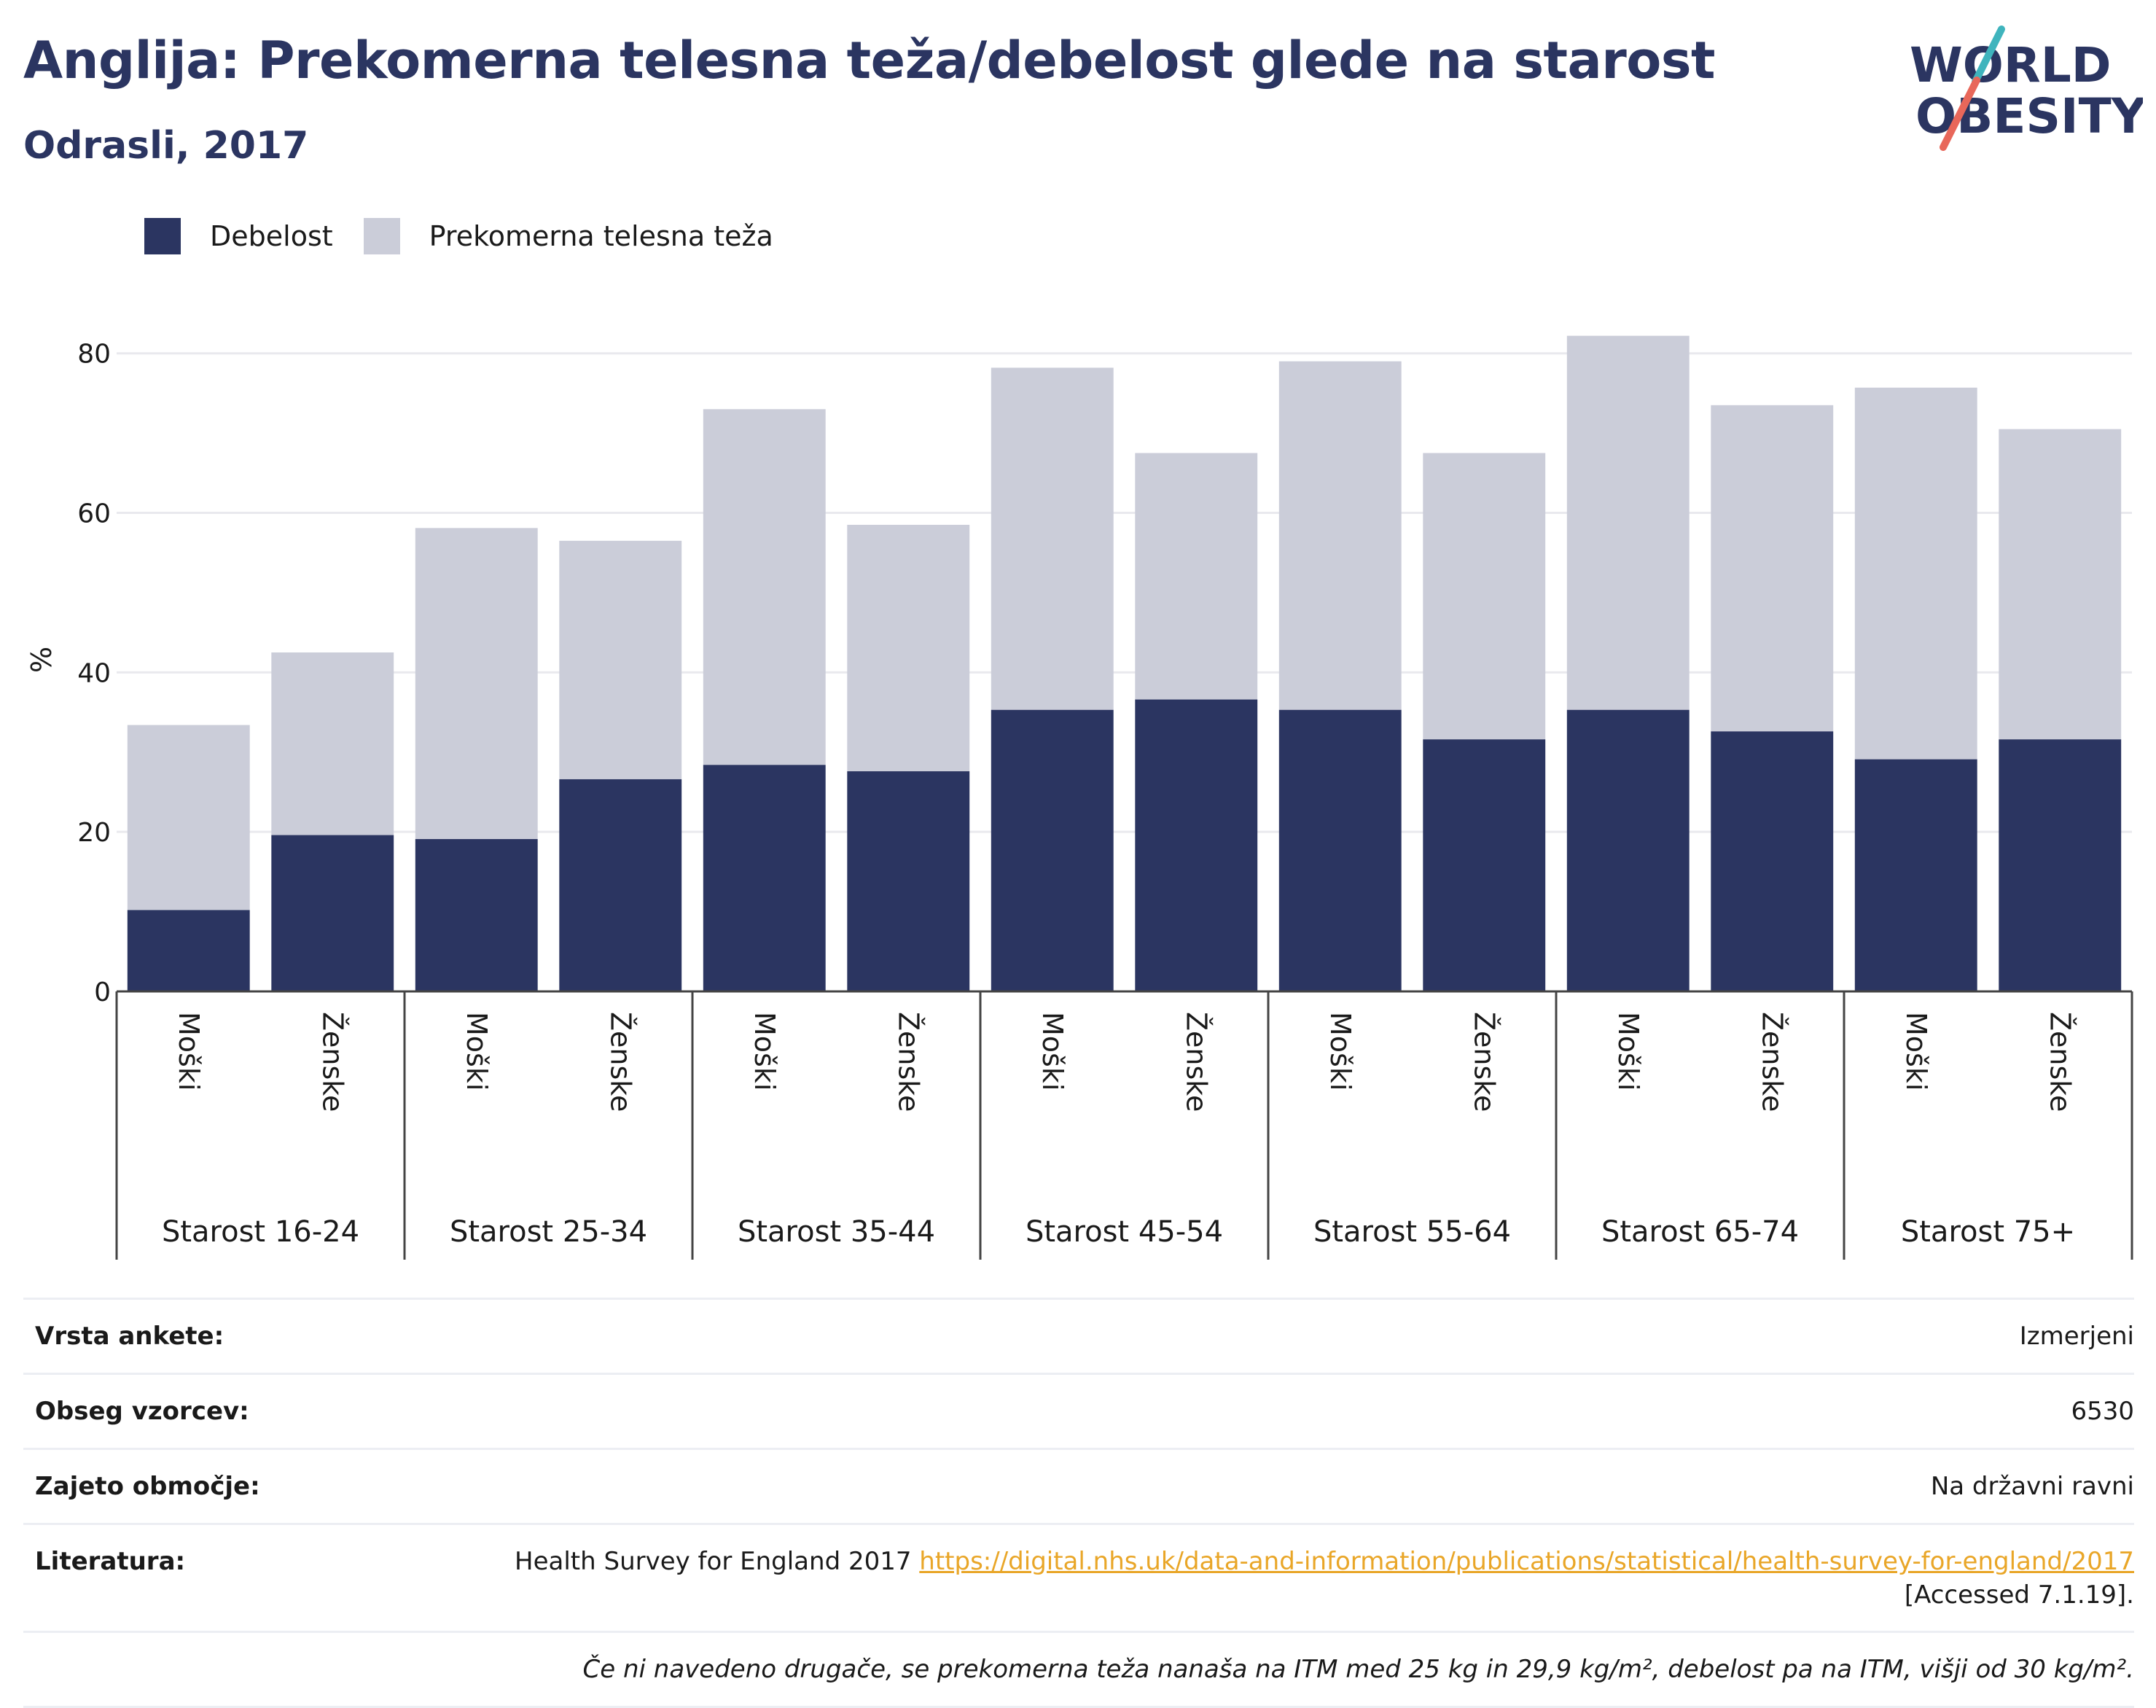  I want to click on logo-slash-coral, so click(1960, 114).